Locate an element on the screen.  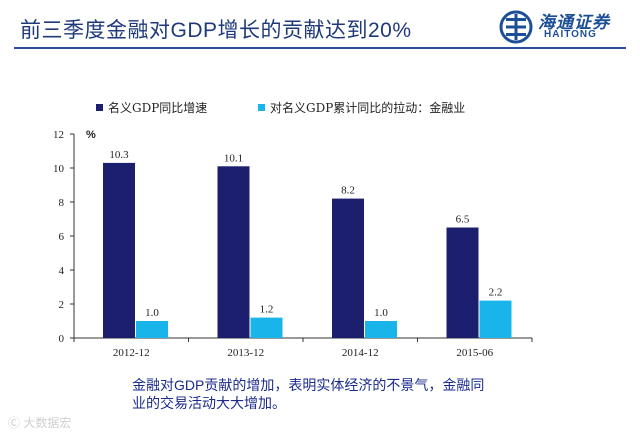
y-tick-label: 0 is located at coordinates (62, 339).